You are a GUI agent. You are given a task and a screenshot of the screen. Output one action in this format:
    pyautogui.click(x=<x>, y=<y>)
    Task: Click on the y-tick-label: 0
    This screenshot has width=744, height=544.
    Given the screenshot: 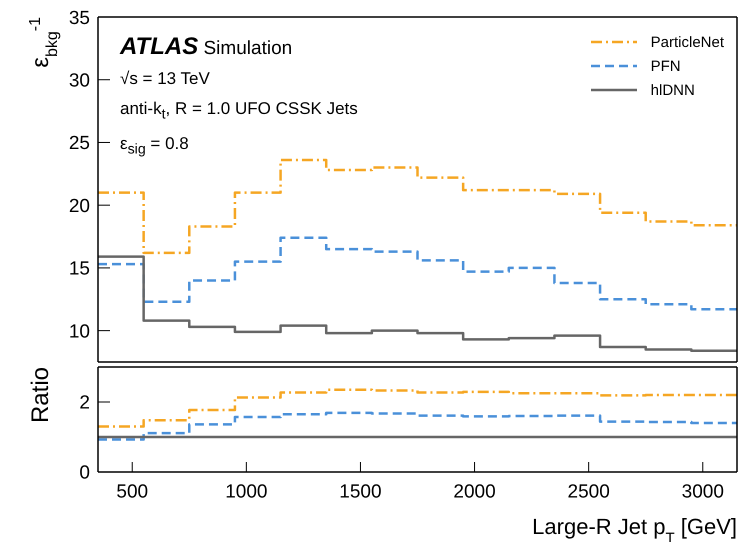 What is the action you would take?
    pyautogui.click(x=84, y=473)
    